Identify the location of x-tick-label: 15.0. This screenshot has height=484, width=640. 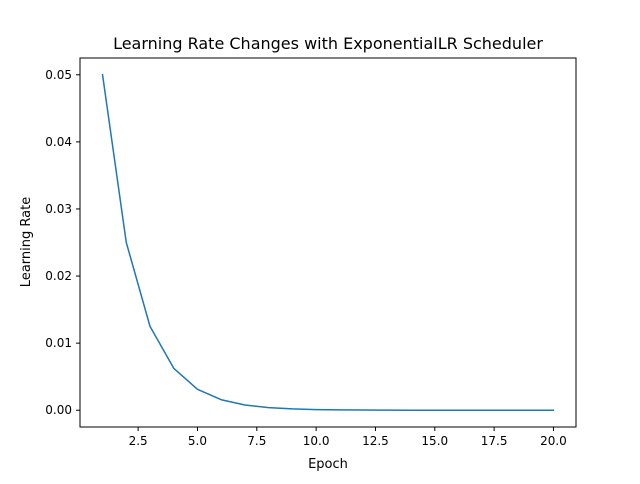
(434, 441).